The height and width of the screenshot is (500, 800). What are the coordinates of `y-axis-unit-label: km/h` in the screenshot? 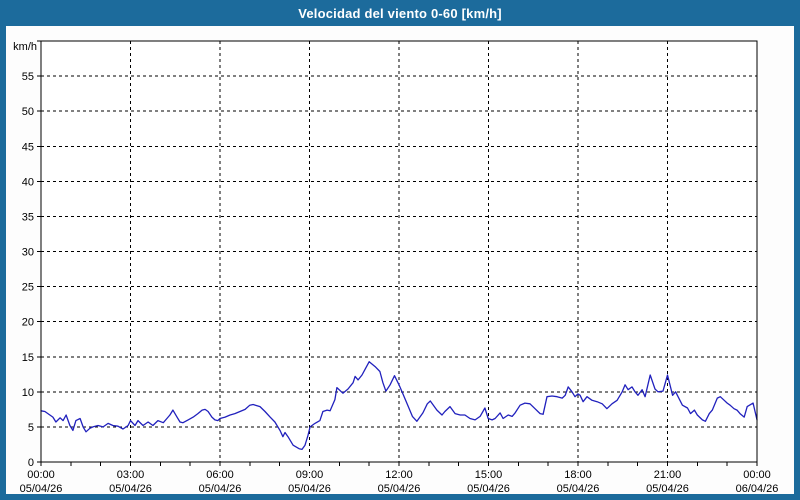 It's located at (25, 47).